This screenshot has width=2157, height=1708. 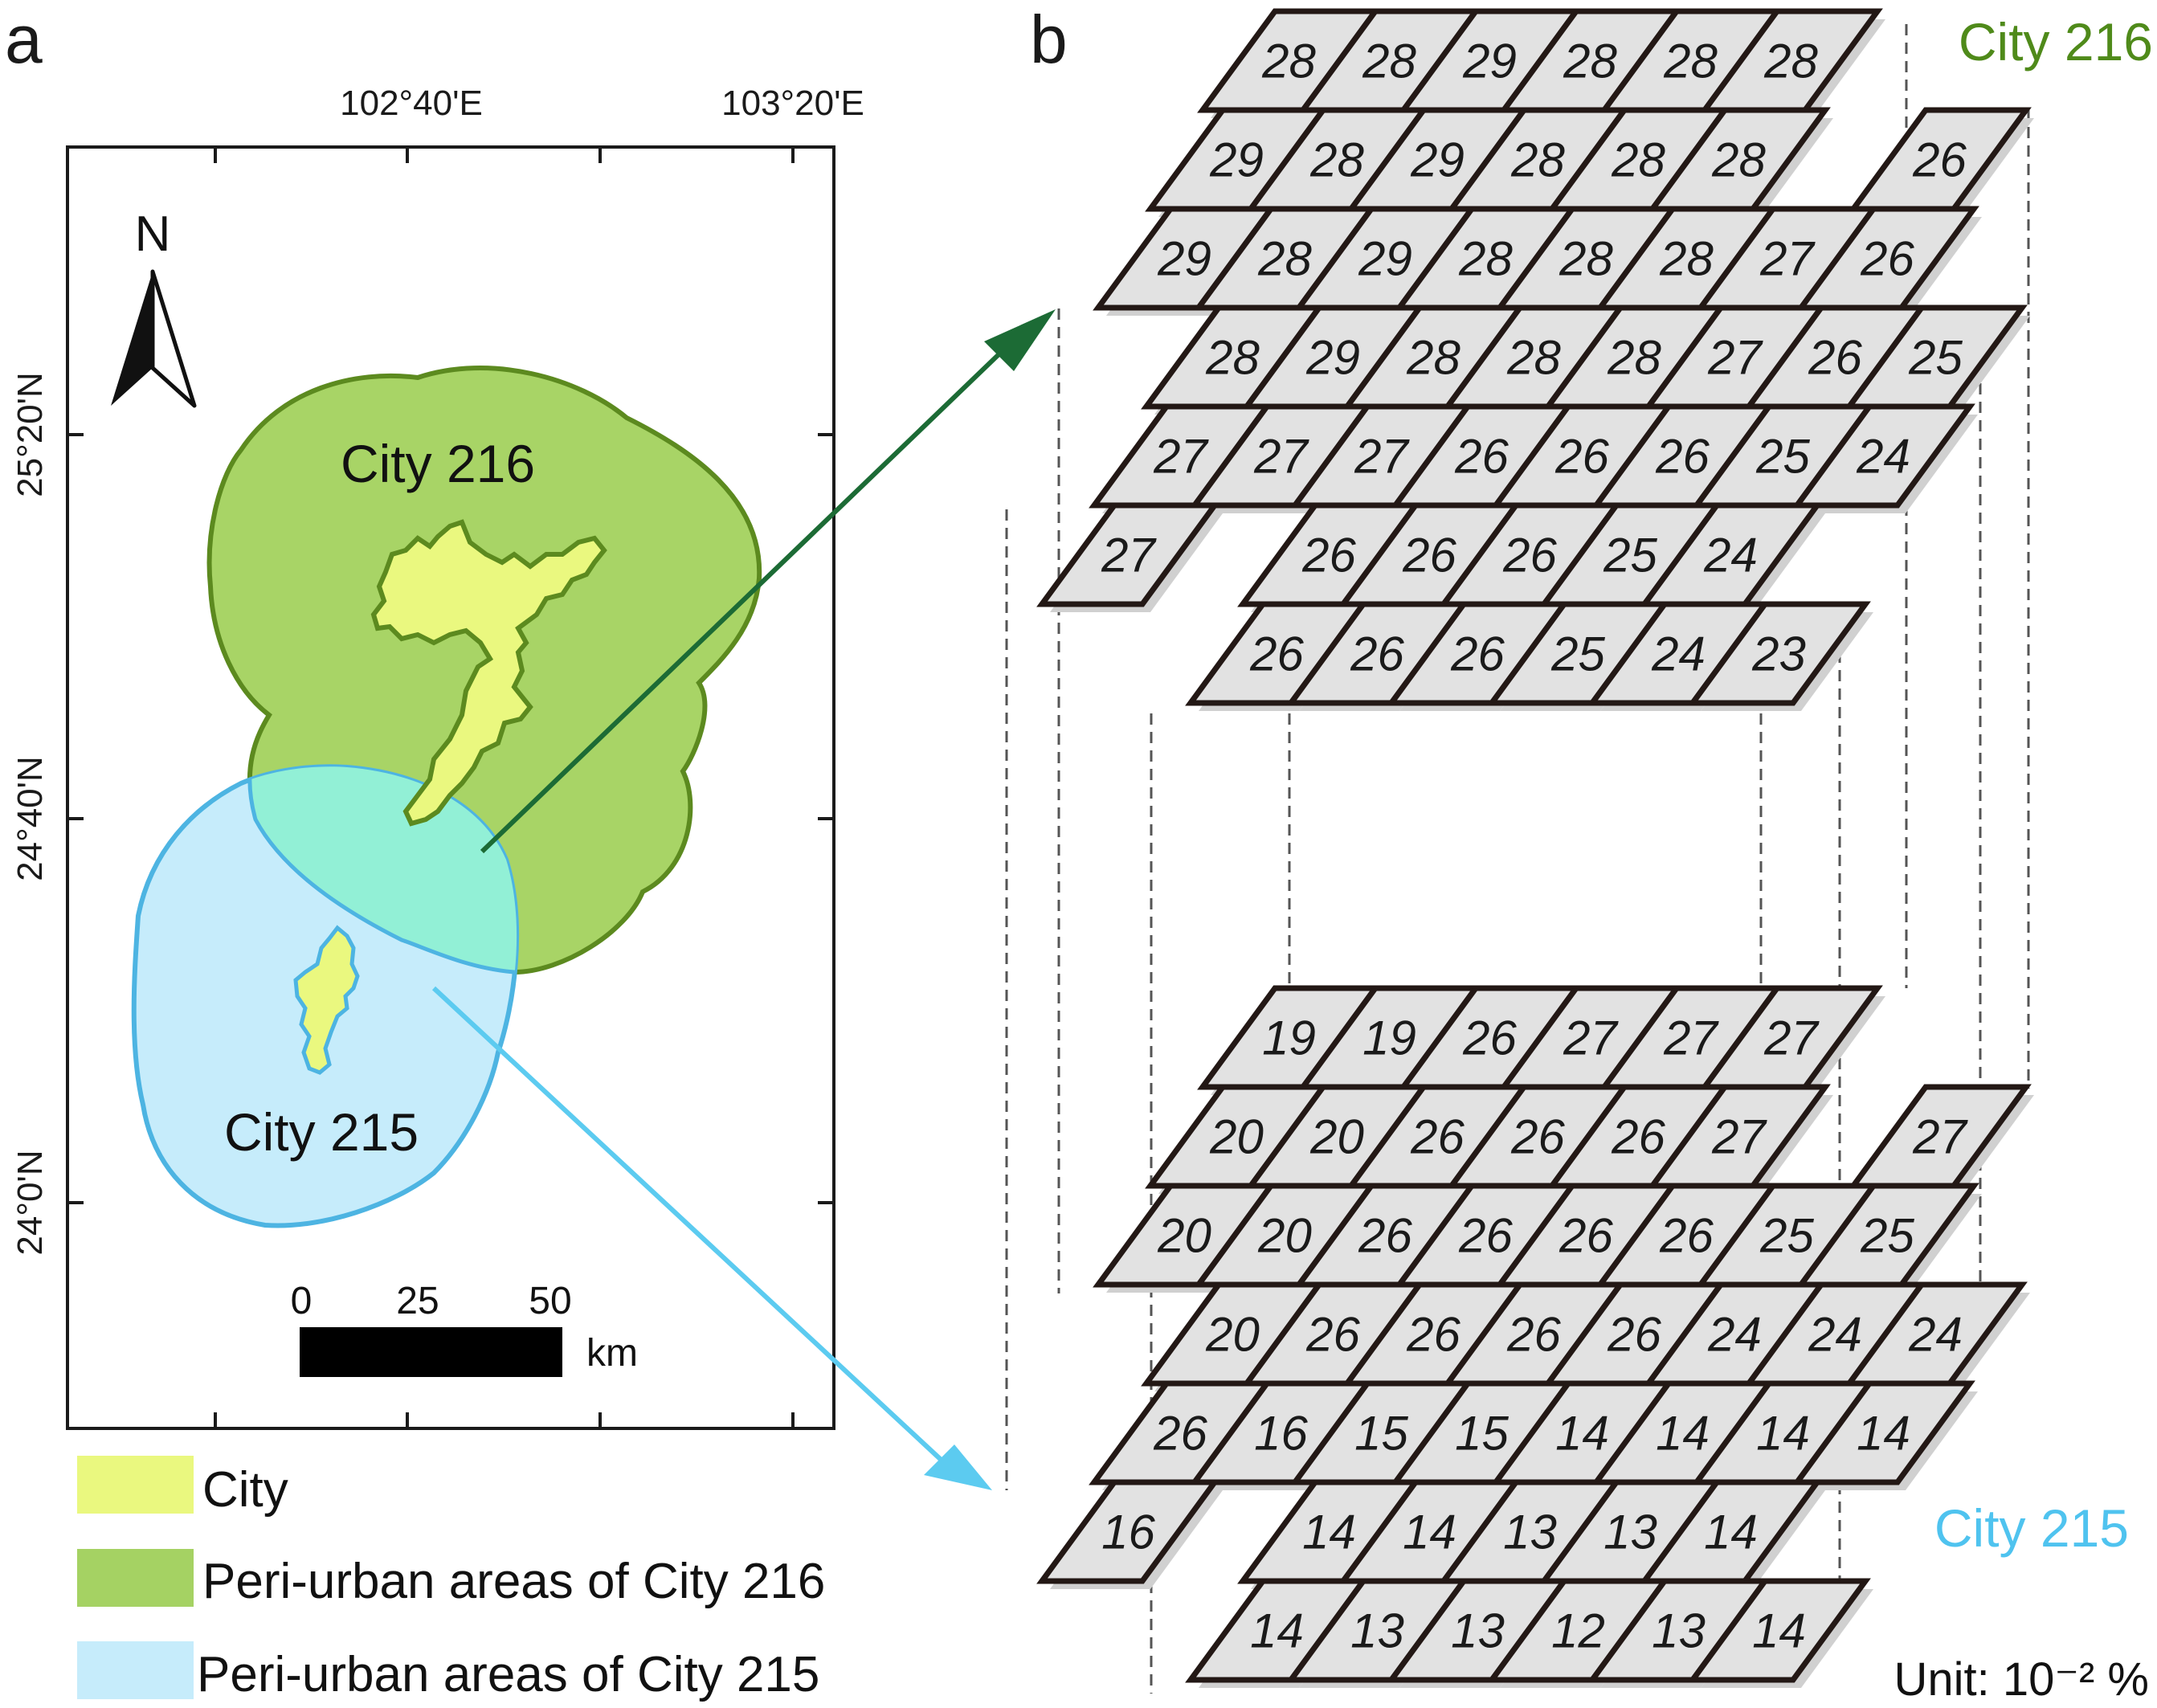 I want to click on city216-map-label: City 216, so click(x=438, y=463).